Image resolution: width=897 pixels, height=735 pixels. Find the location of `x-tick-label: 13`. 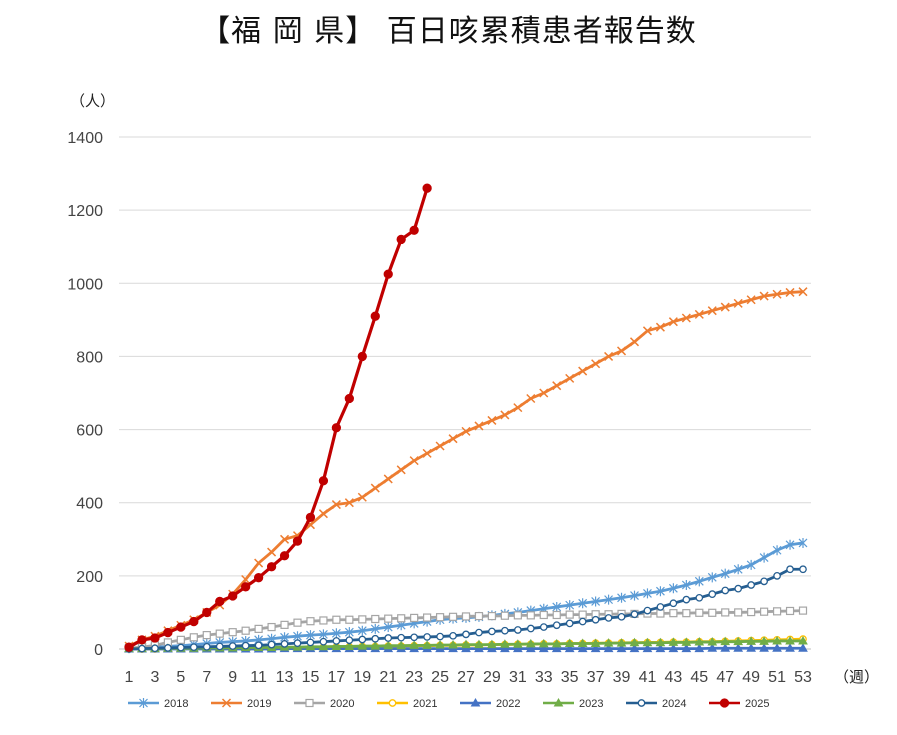

x-tick-label: 13 is located at coordinates (285, 677).